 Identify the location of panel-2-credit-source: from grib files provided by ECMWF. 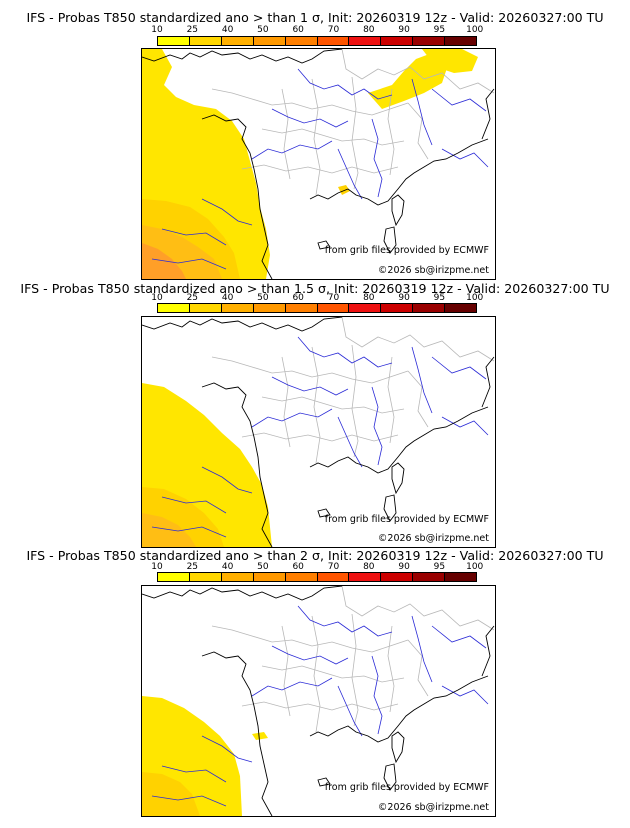
(406, 519).